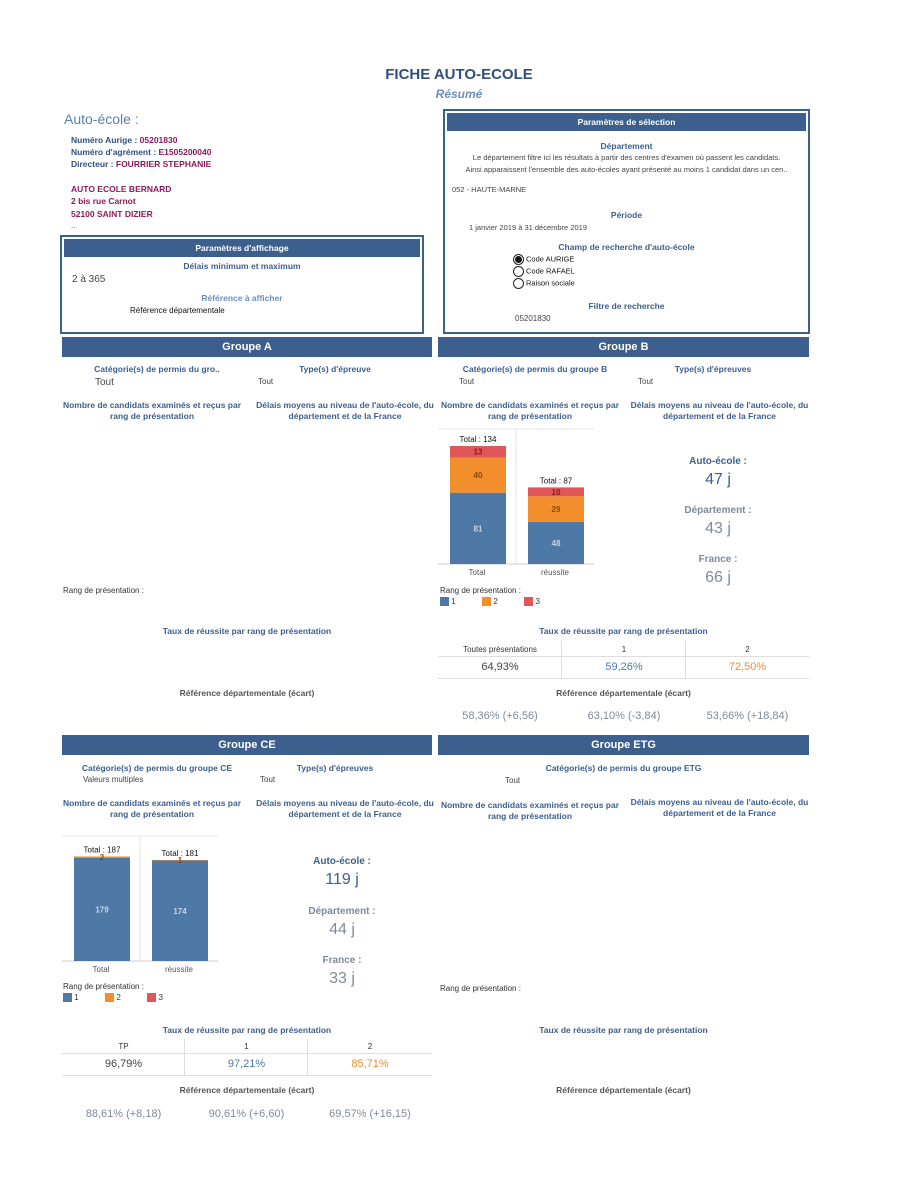 This screenshot has width=918, height=1188. Describe the element at coordinates (105, 140) in the screenshot. I see `aurige-label: Numéro Aurige :` at that location.